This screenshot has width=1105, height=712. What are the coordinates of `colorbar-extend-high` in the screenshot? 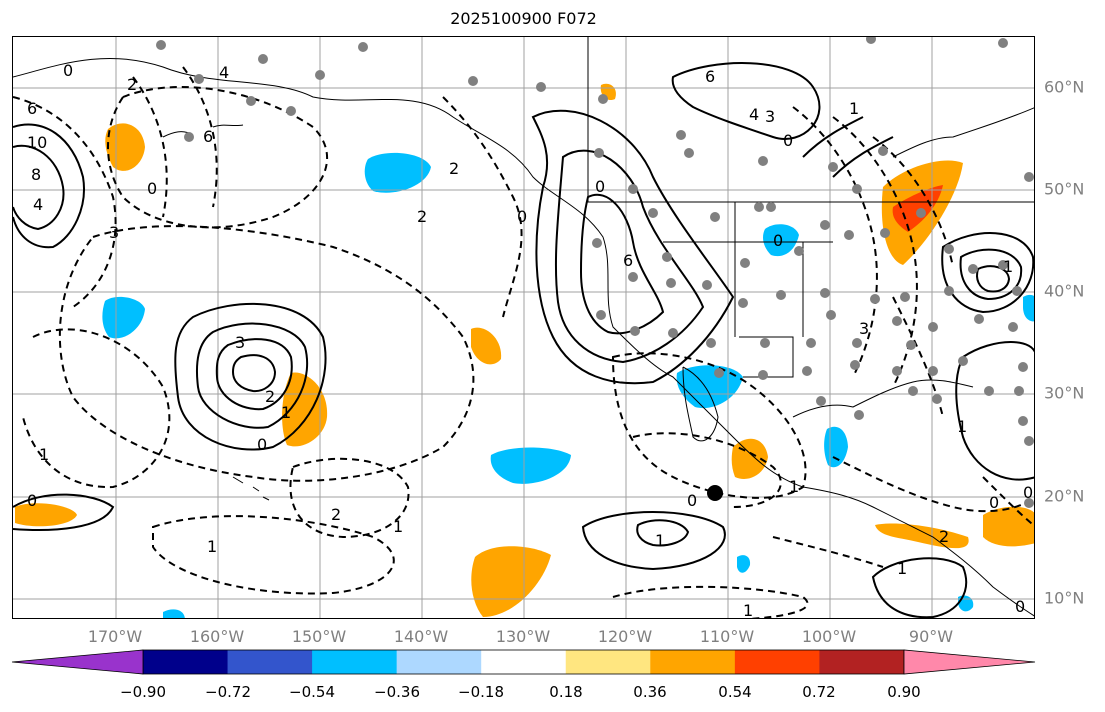 It's located at (969, 662).